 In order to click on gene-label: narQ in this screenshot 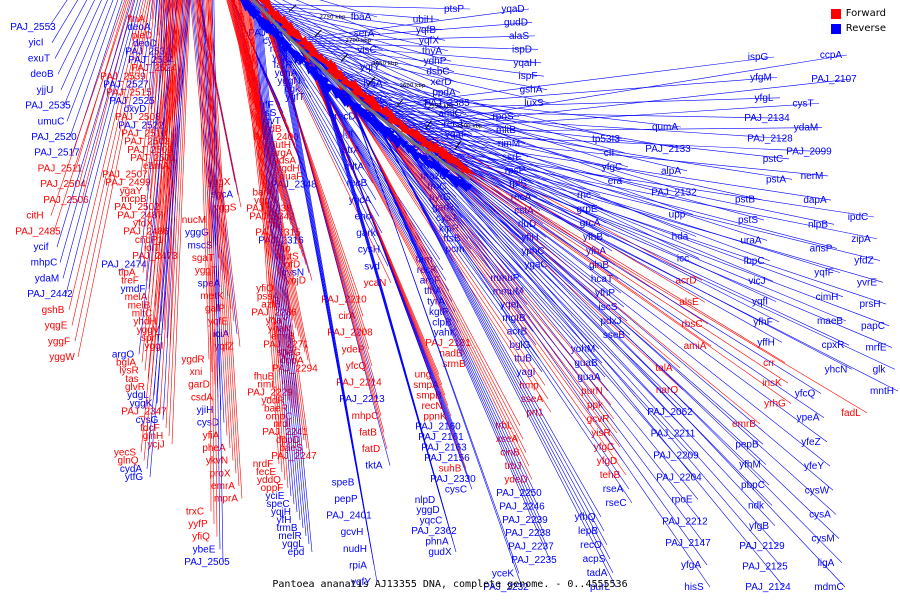, I will do `click(667, 390)`.